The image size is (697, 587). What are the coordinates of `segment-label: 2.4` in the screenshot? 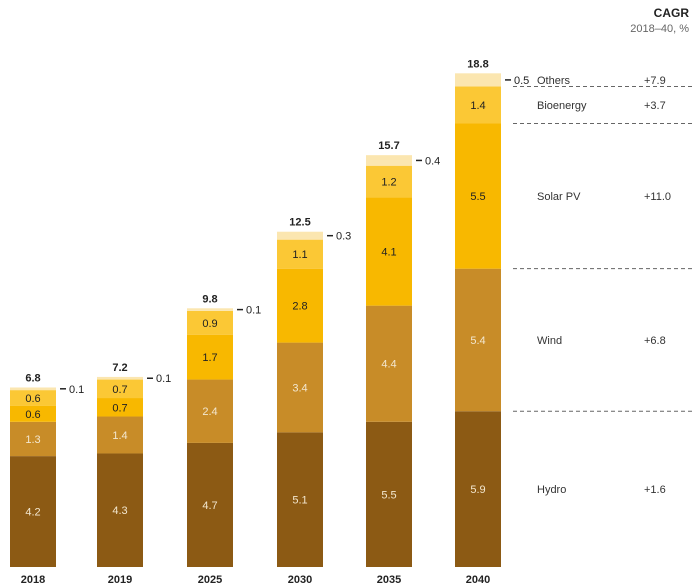 It's located at (209, 412).